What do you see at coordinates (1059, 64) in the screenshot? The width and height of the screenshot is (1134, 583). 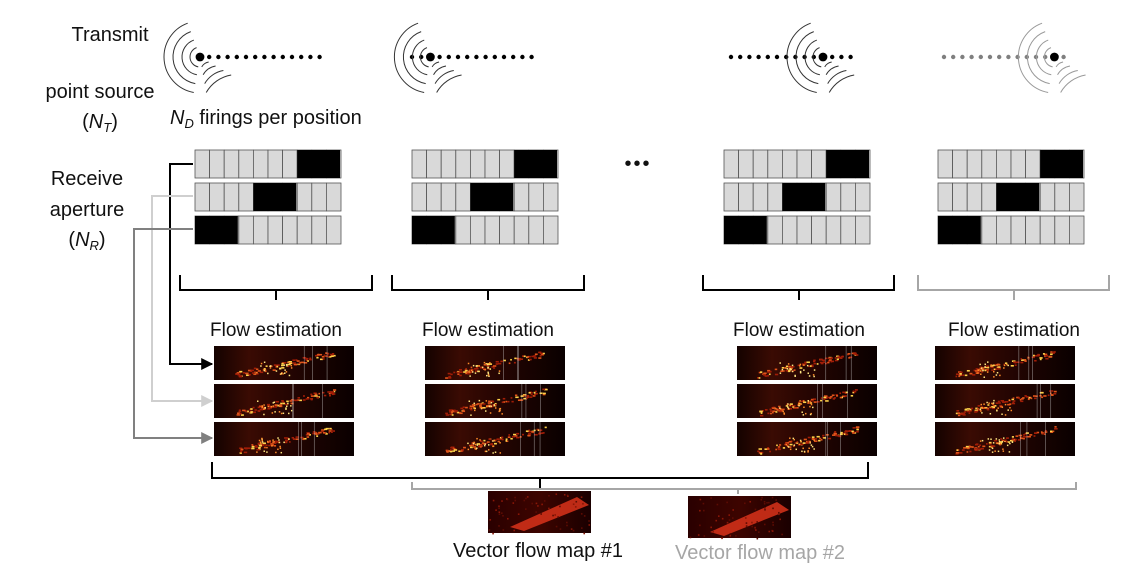 I see `wave-arc` at bounding box center [1059, 64].